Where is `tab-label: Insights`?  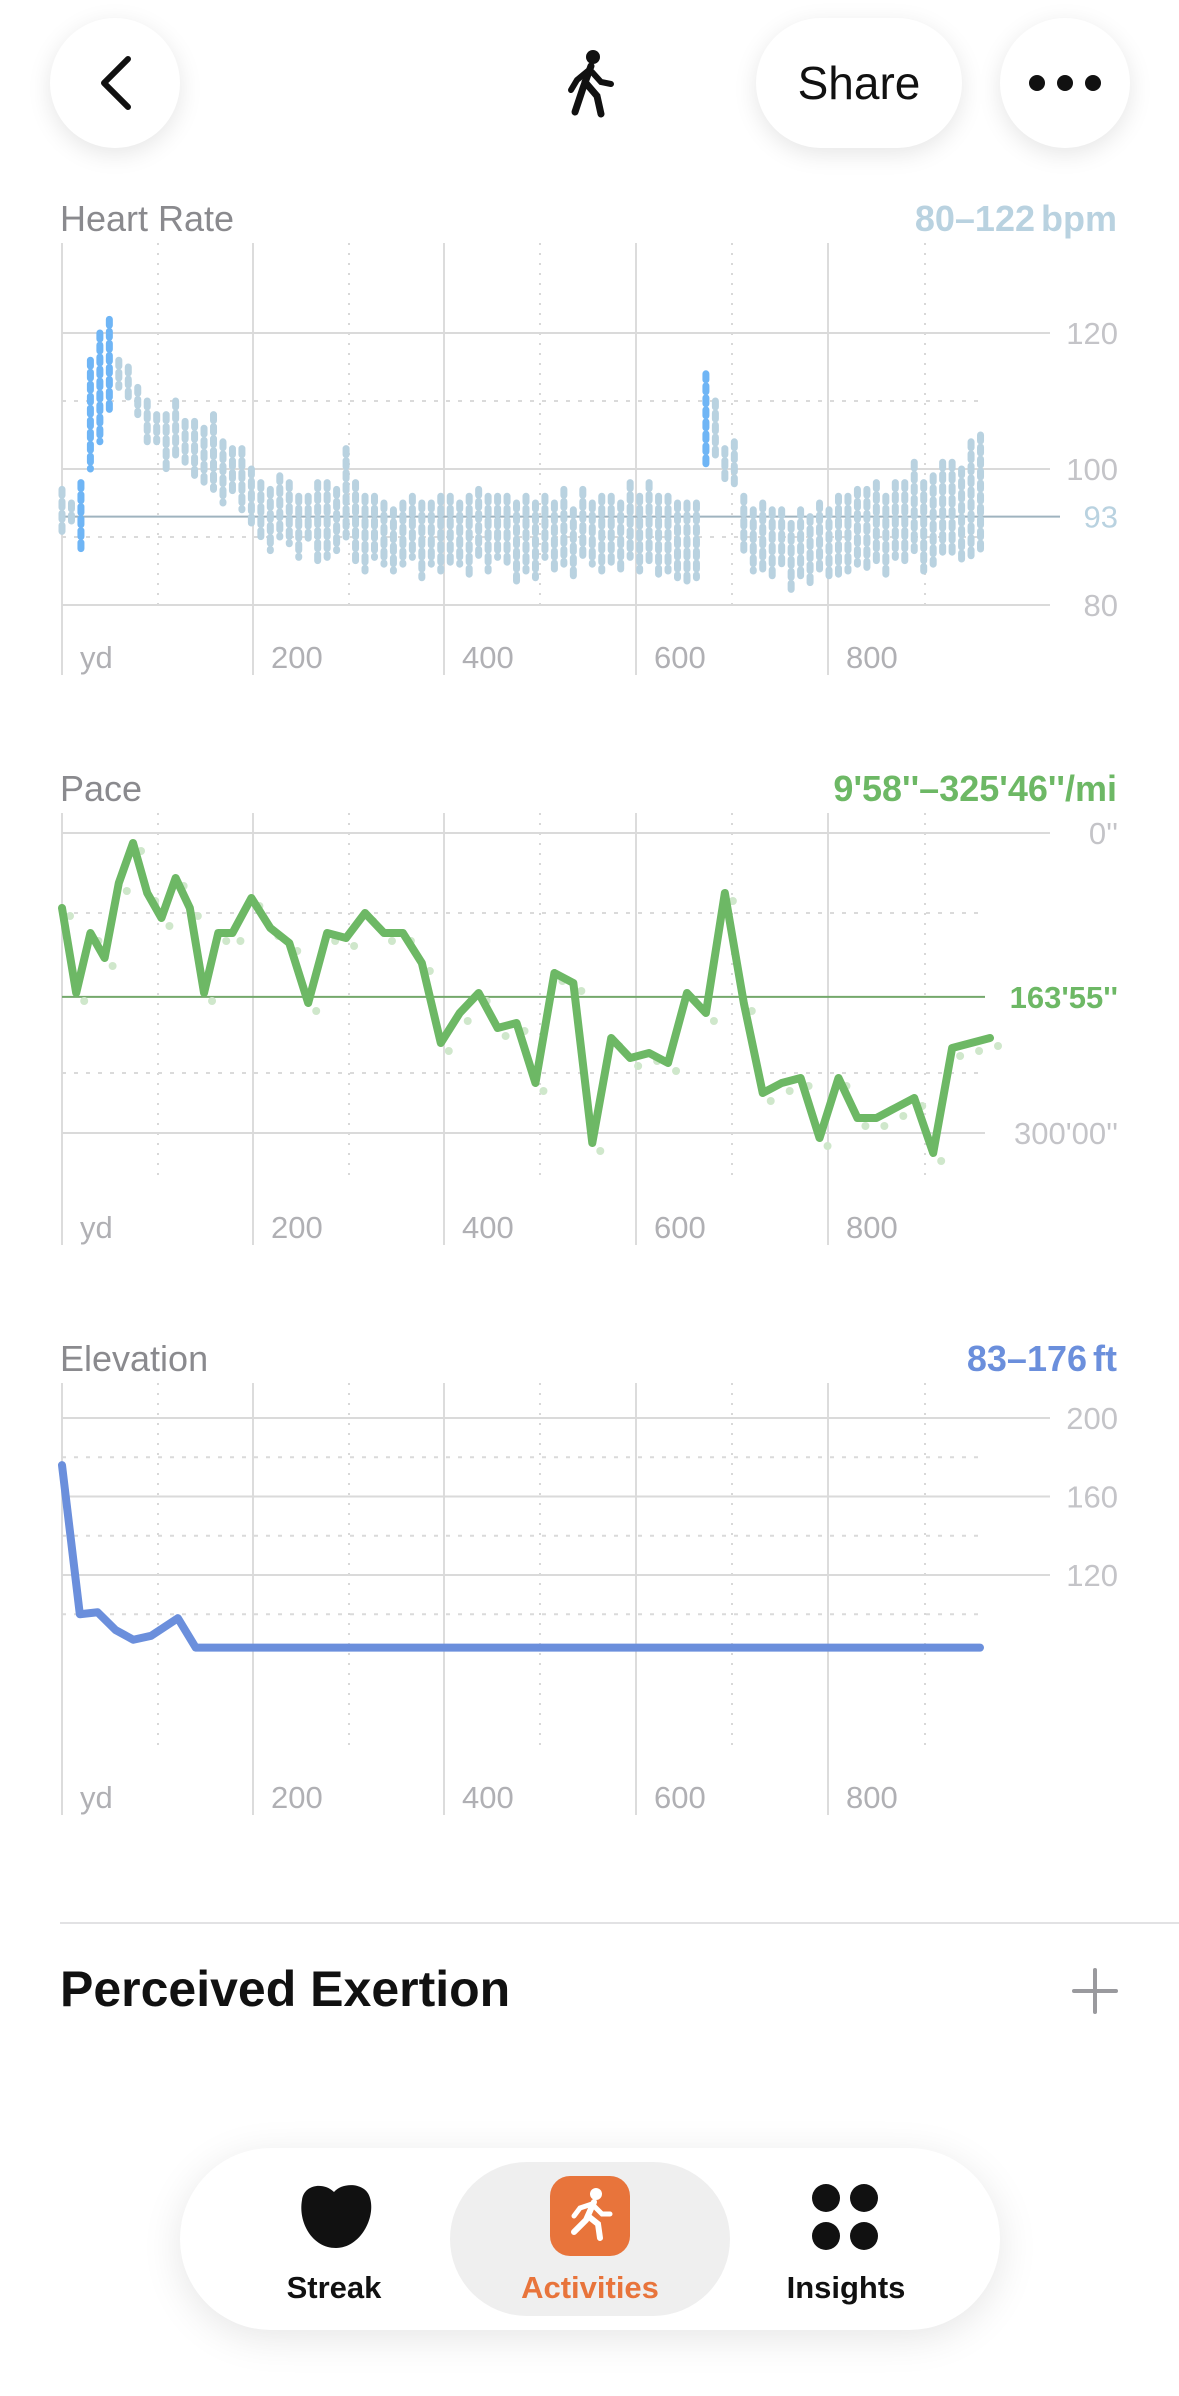 tab-label: Insights is located at coordinates (846, 2287).